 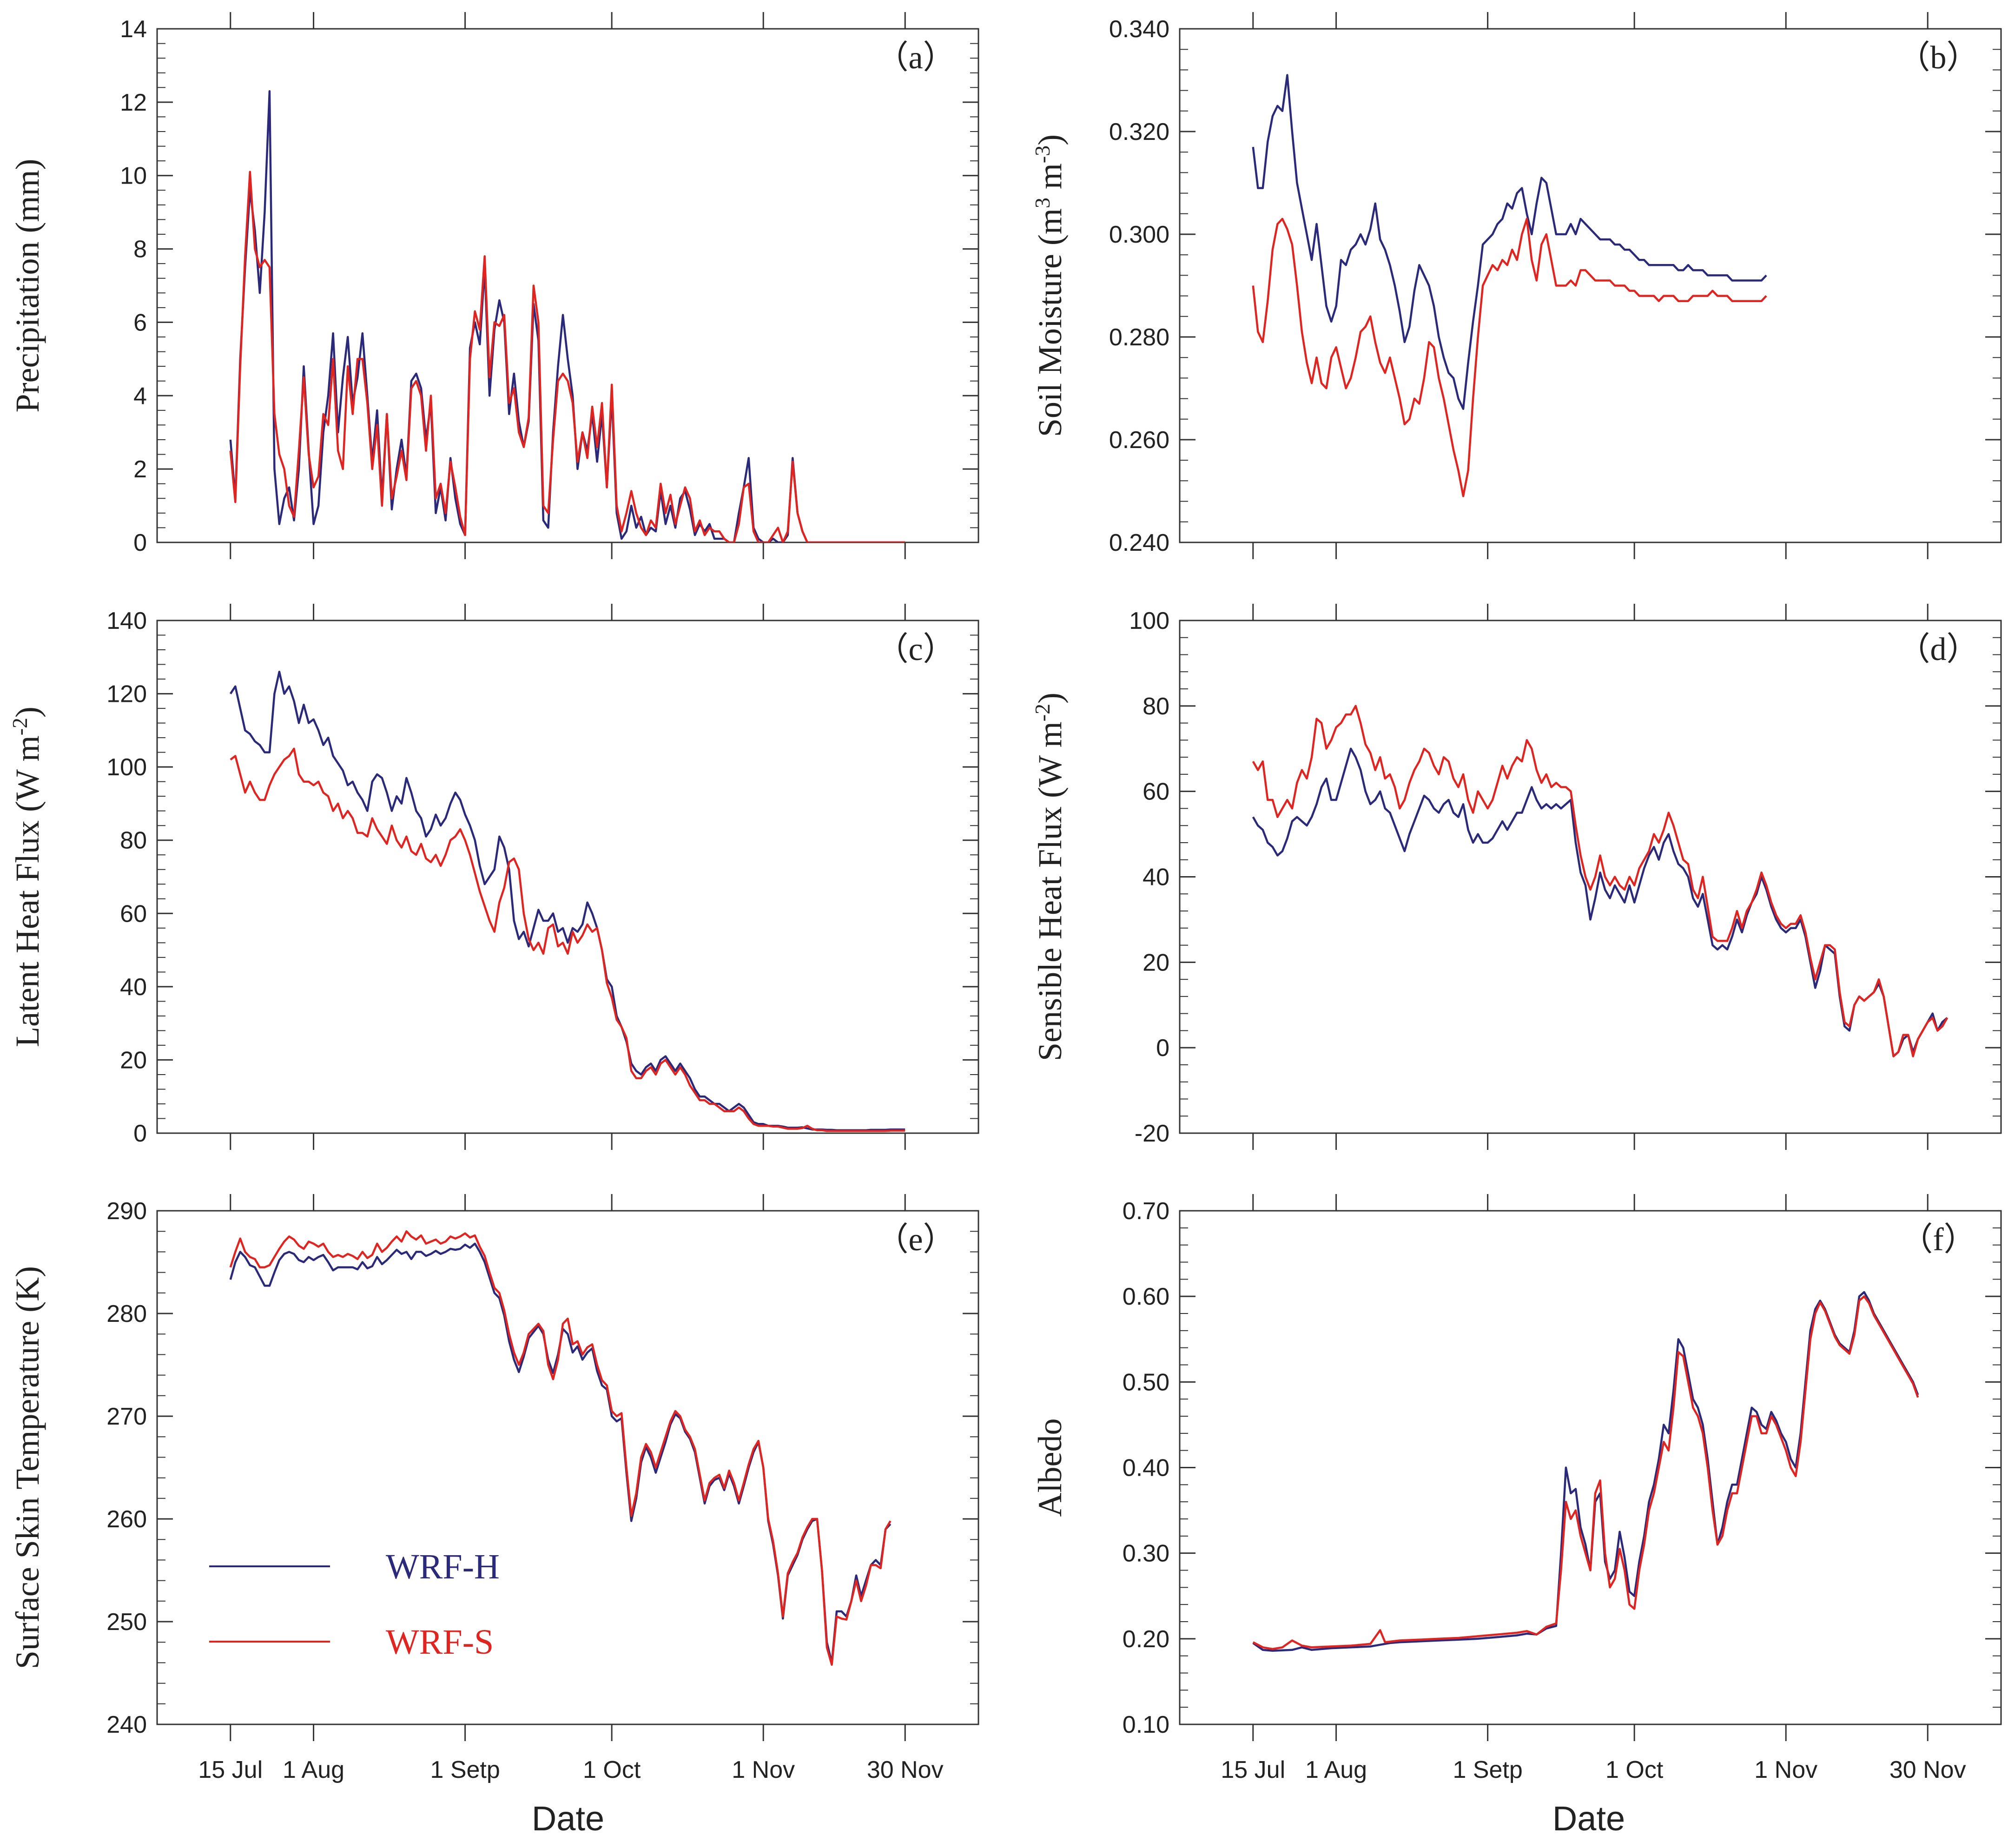 What do you see at coordinates (1156, 962) in the screenshot?
I see `y-tick-label-d: 20` at bounding box center [1156, 962].